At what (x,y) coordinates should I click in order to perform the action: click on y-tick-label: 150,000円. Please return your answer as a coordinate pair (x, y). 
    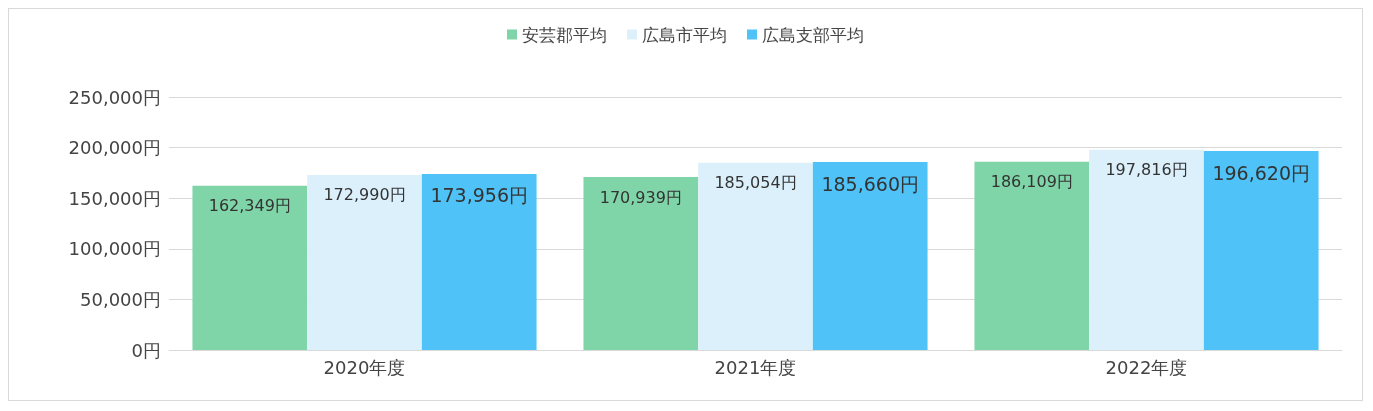
    Looking at the image, I should click on (114, 198).